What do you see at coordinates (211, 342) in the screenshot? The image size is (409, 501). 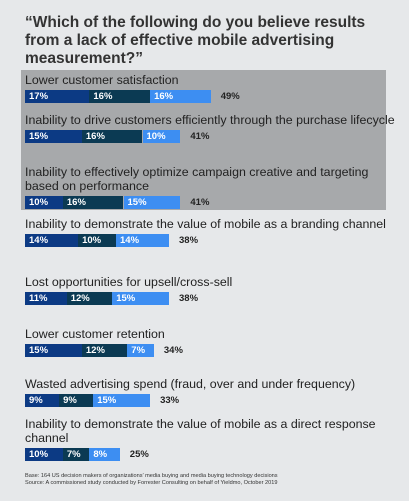 I see `chart-row: Lower customer retention 15% 12% 7% 34%` at bounding box center [211, 342].